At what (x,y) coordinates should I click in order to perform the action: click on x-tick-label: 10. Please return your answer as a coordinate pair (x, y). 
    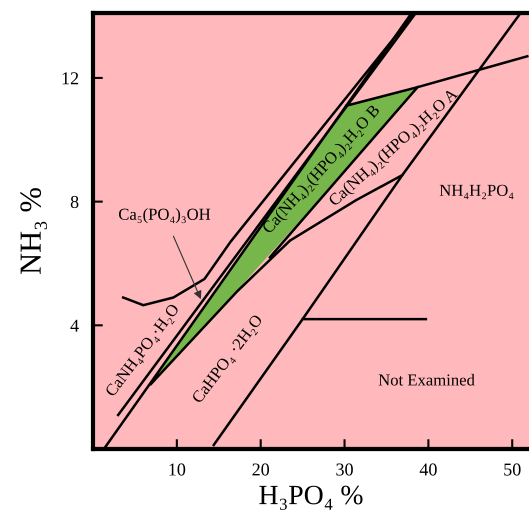
    Looking at the image, I should click on (177, 469).